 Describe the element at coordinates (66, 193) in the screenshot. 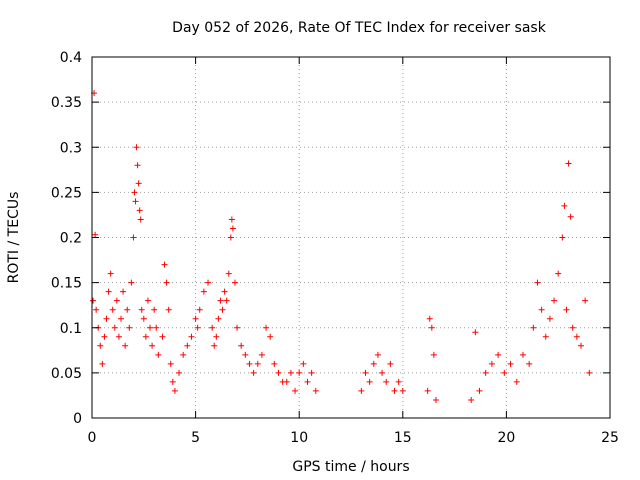

I see `y-tick-label: 0.25` at that location.